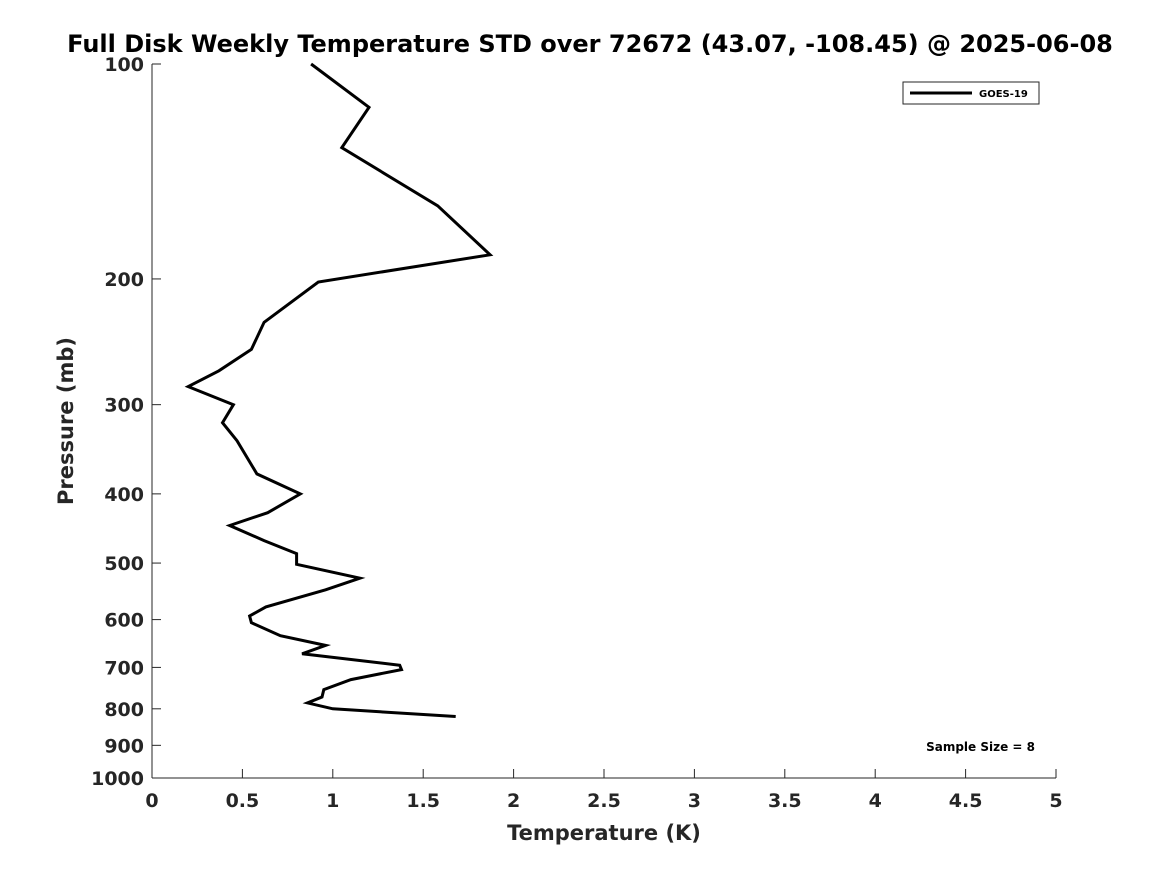 The height and width of the screenshot is (875, 1167). I want to click on x-tick-label: 1, so click(332, 801).